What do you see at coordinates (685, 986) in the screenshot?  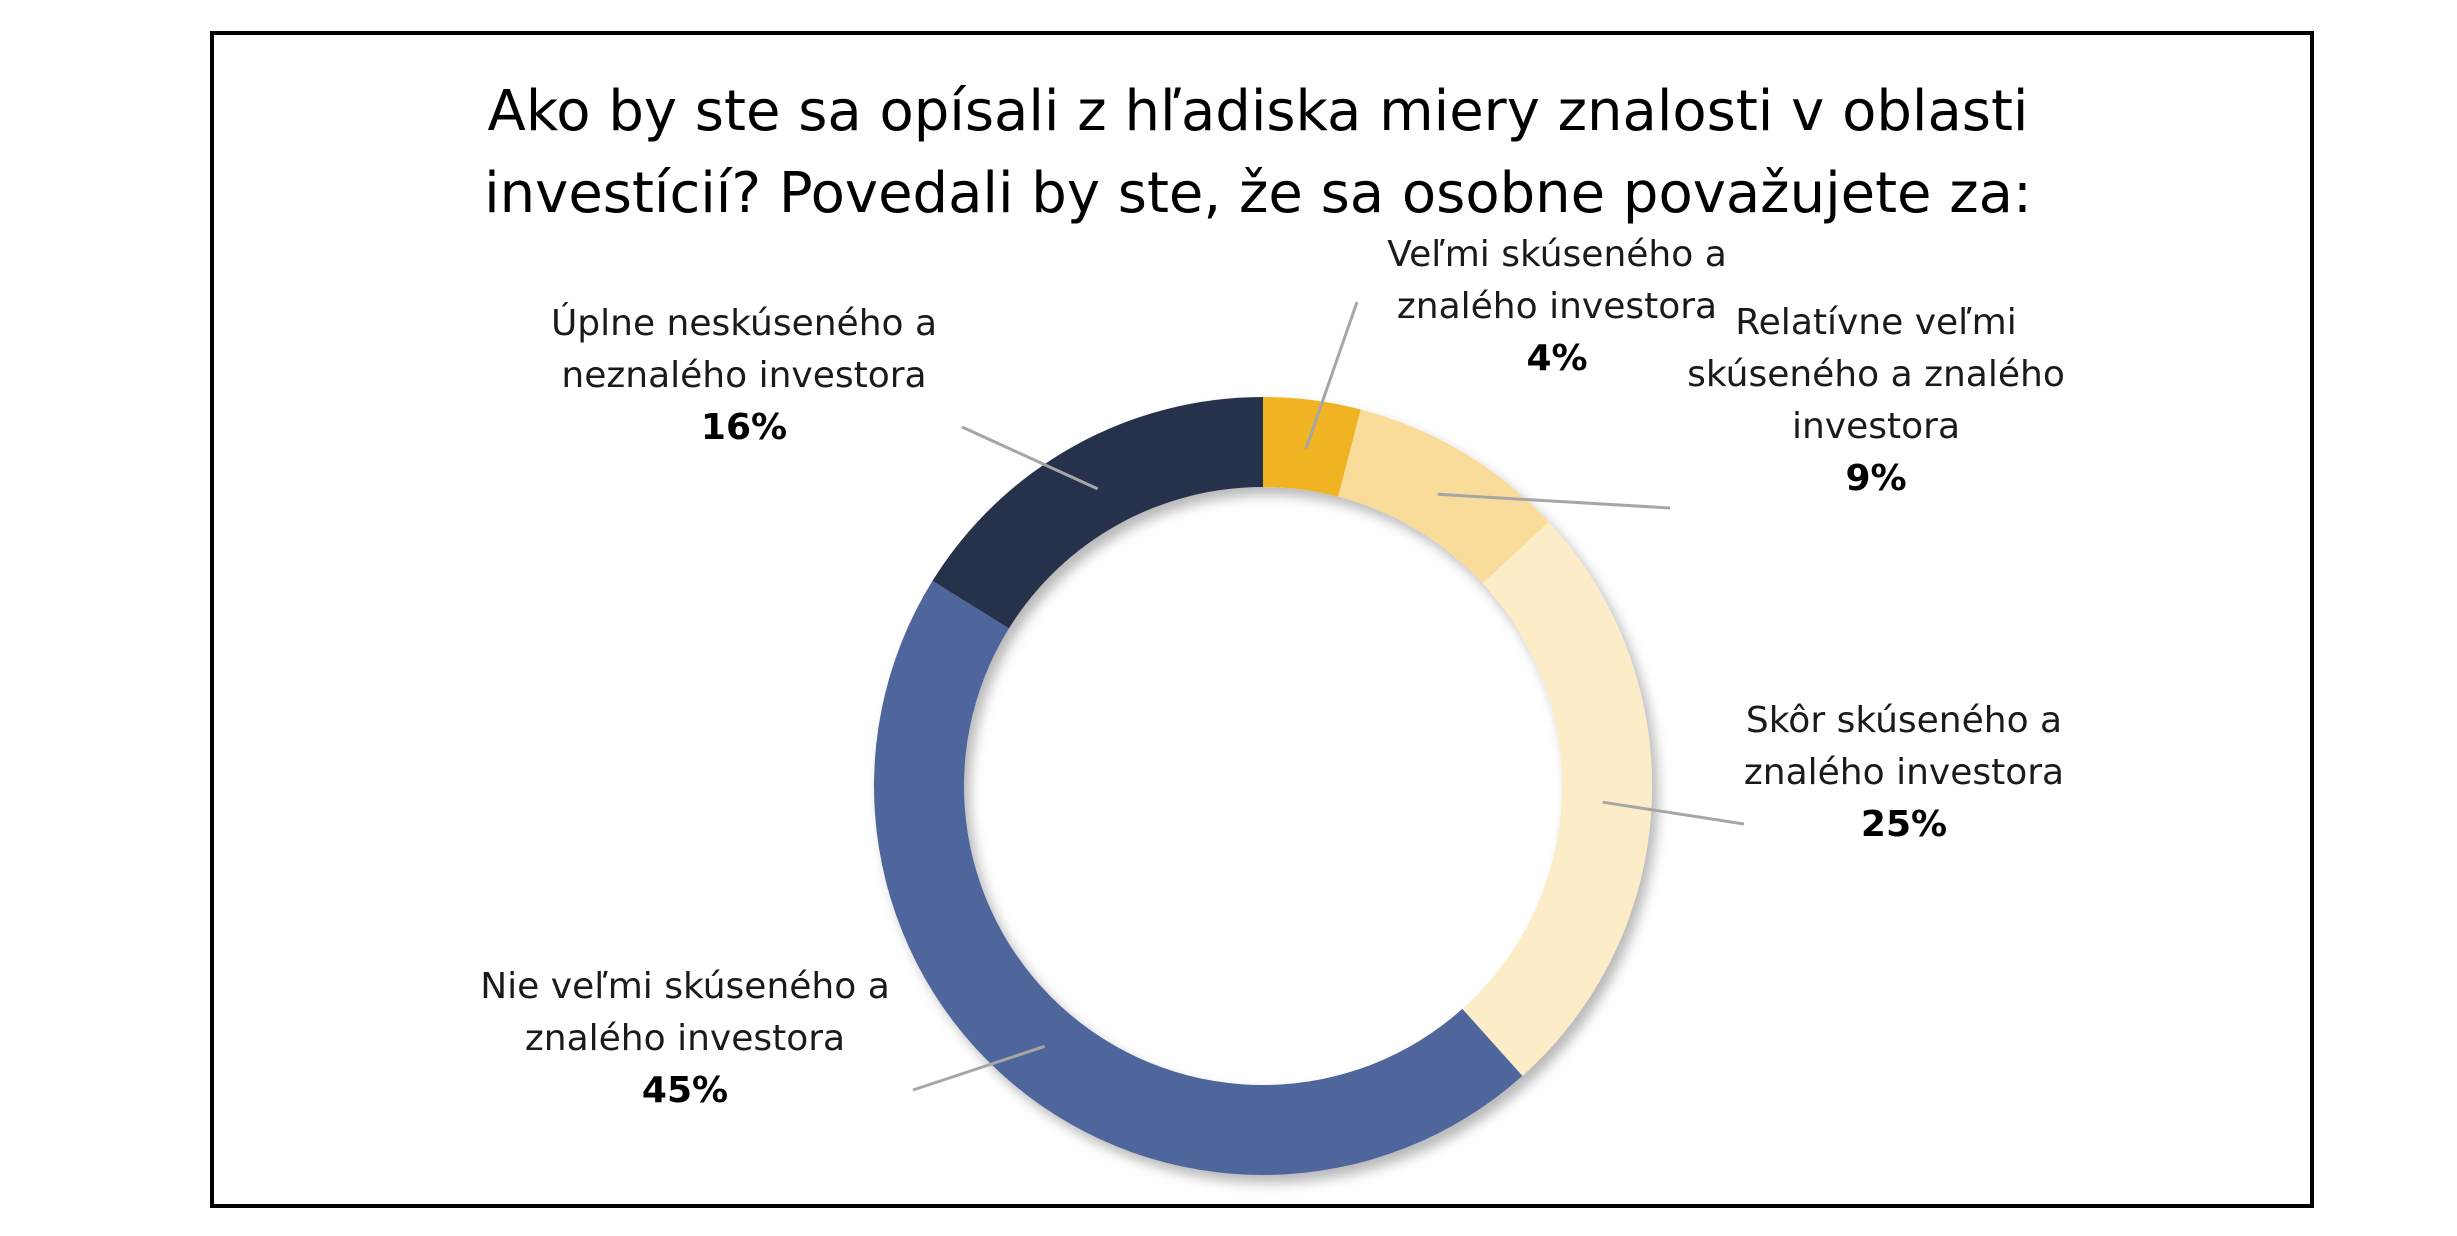 I see `slice-4-label-line-1: Nie veľmi skúseného a` at bounding box center [685, 986].